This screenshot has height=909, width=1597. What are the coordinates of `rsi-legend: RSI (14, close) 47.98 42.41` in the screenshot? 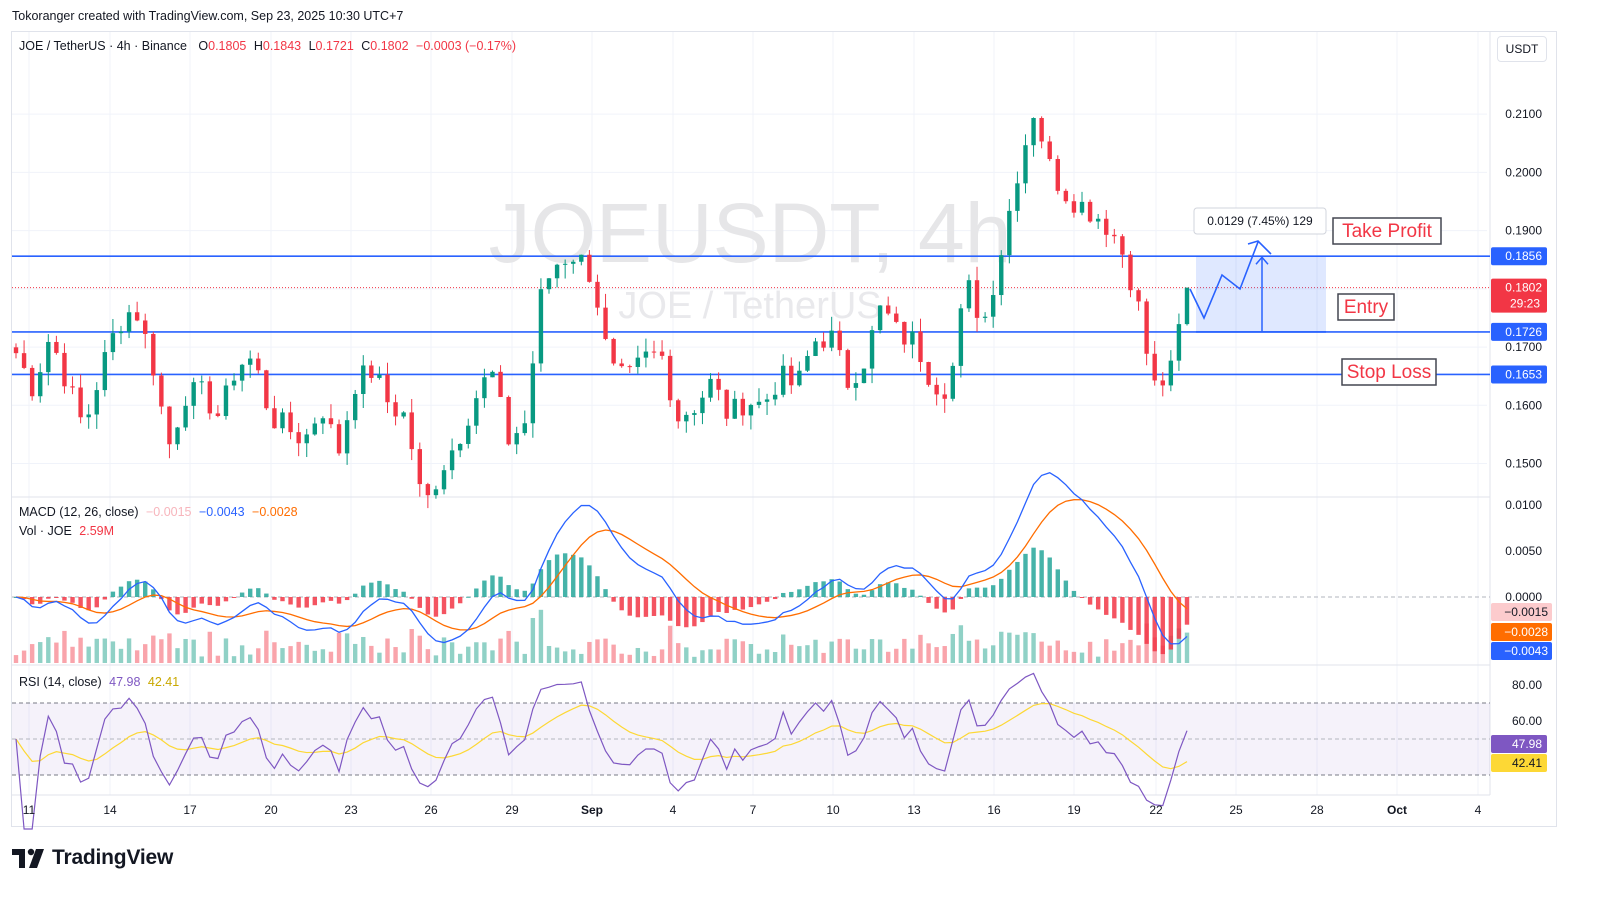 It's located at (99, 682).